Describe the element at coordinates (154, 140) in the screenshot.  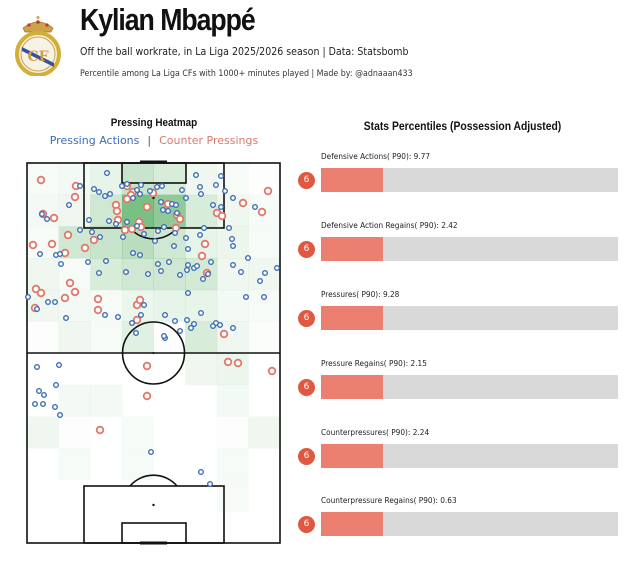
I see `heatmap-legend: Pressing Actions | Counter Pressings` at that location.